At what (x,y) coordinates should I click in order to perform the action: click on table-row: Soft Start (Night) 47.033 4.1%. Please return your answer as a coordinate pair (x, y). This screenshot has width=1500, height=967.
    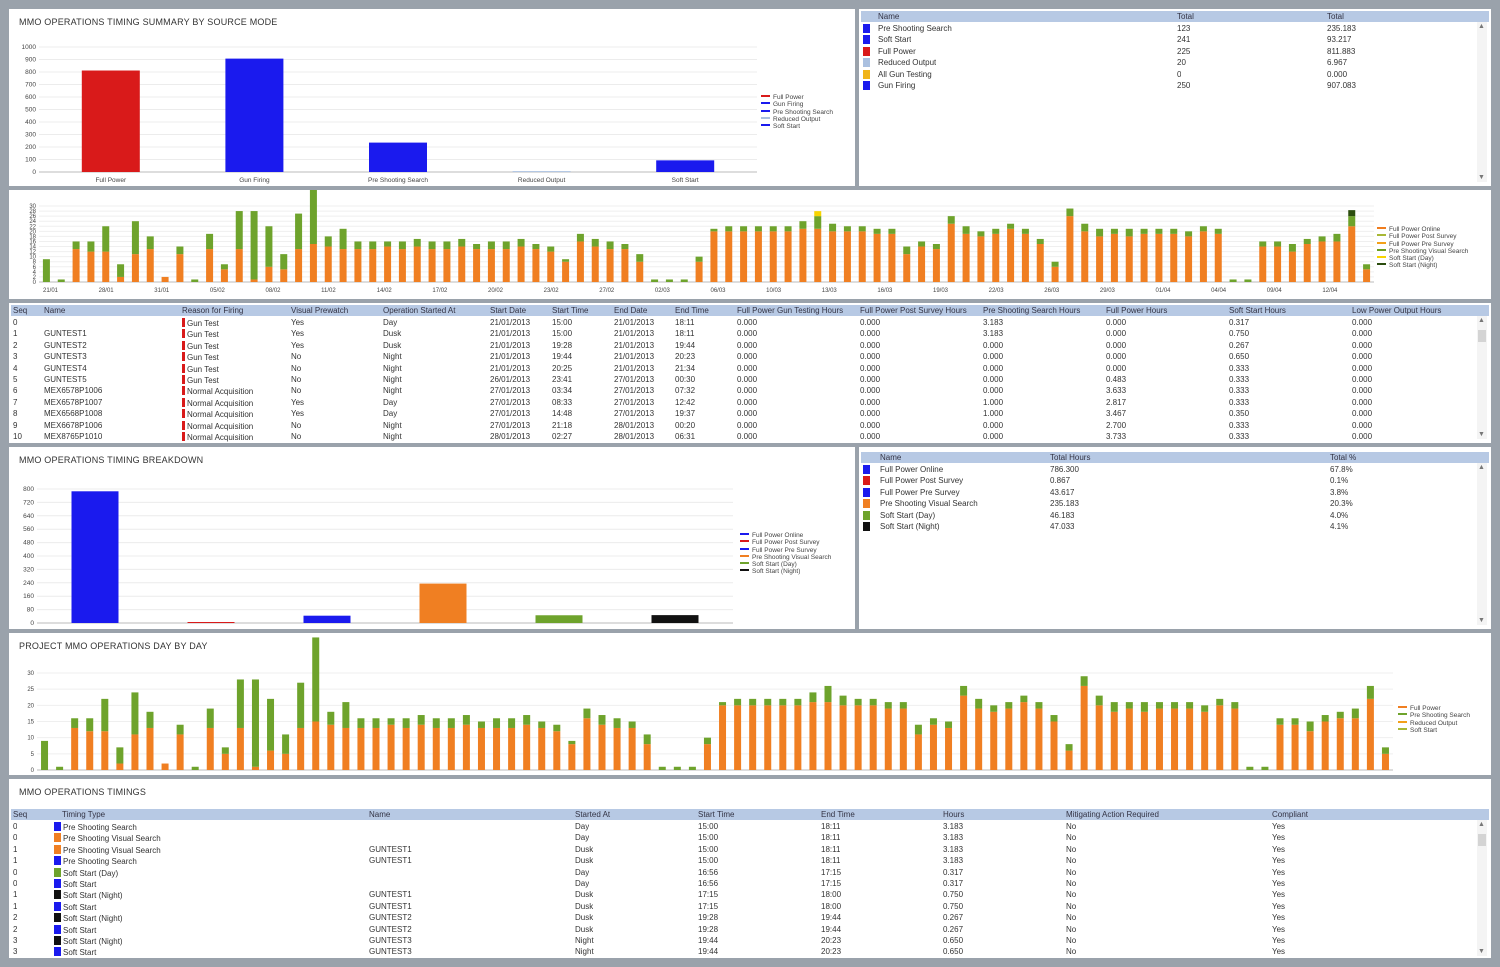
    Looking at the image, I should click on (1168, 526).